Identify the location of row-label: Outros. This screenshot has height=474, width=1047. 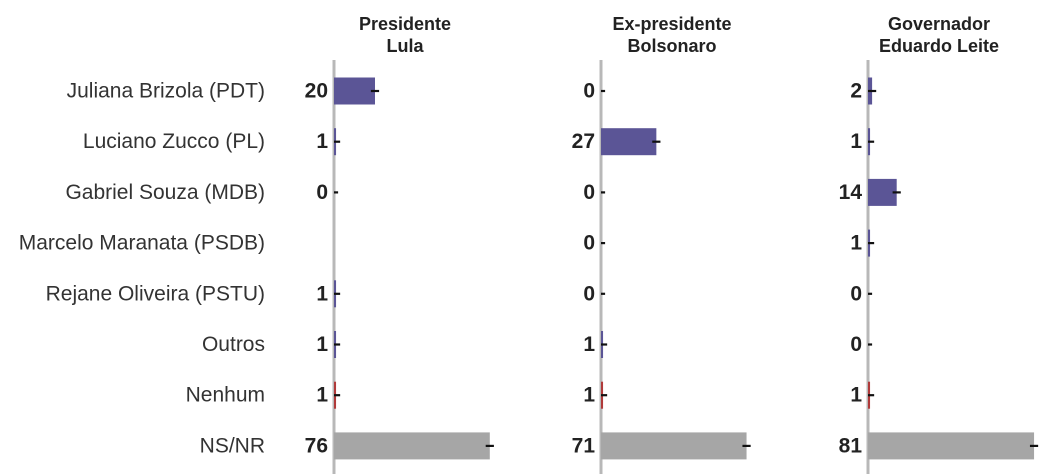
(233, 344).